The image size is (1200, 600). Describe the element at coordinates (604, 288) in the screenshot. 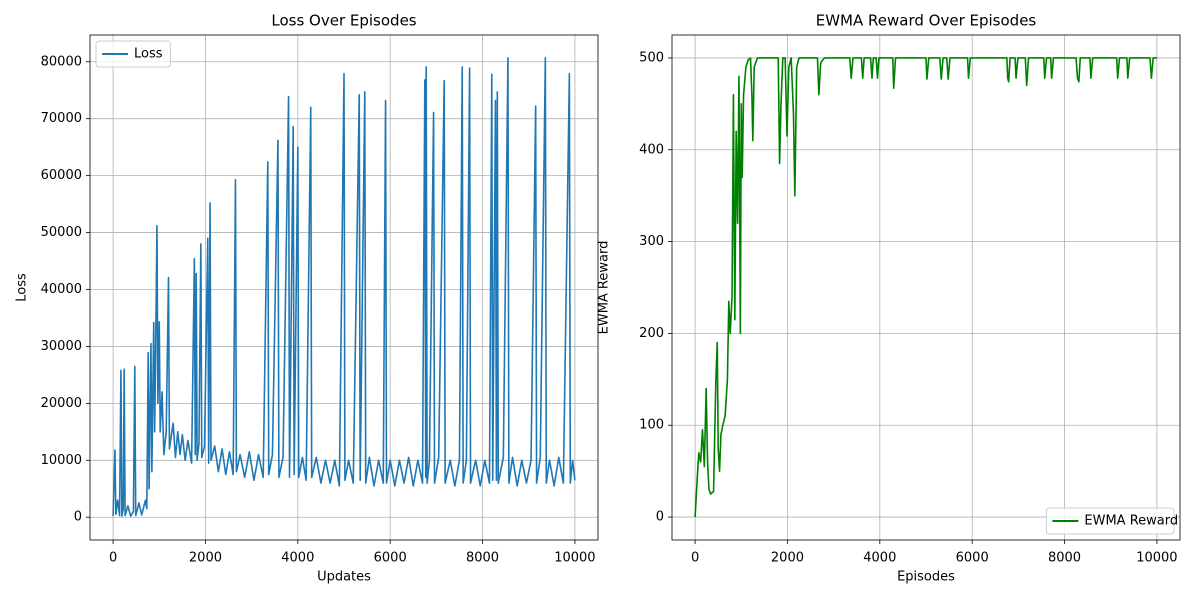

I see `y-axis-label: EWMA Reward` at that location.